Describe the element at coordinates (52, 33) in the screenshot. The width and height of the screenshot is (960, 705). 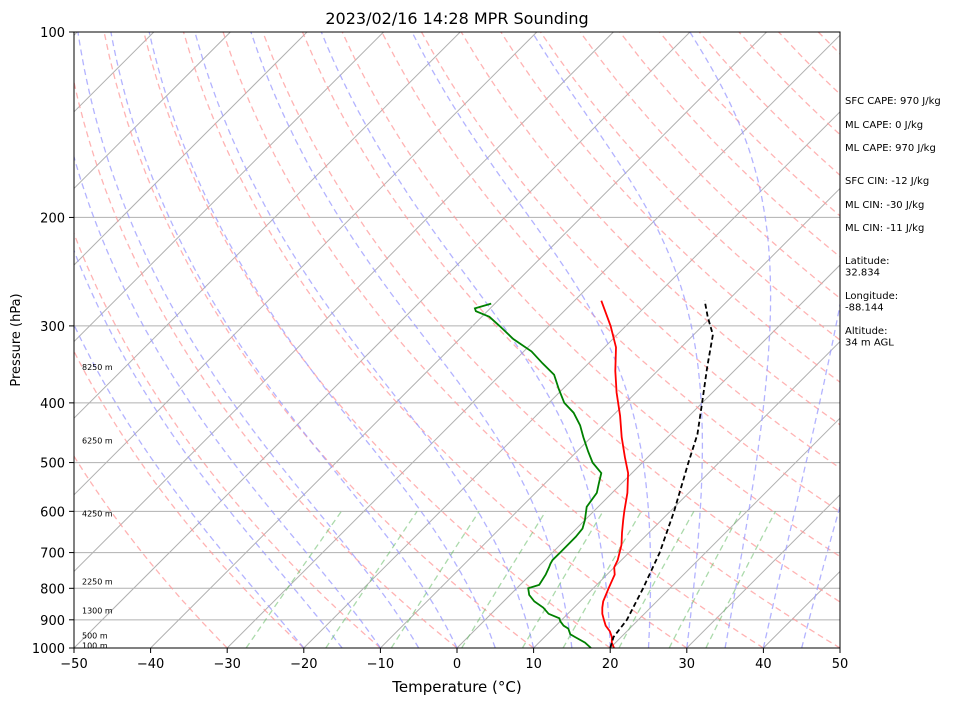
I see `y-tick-label: 100` at that location.